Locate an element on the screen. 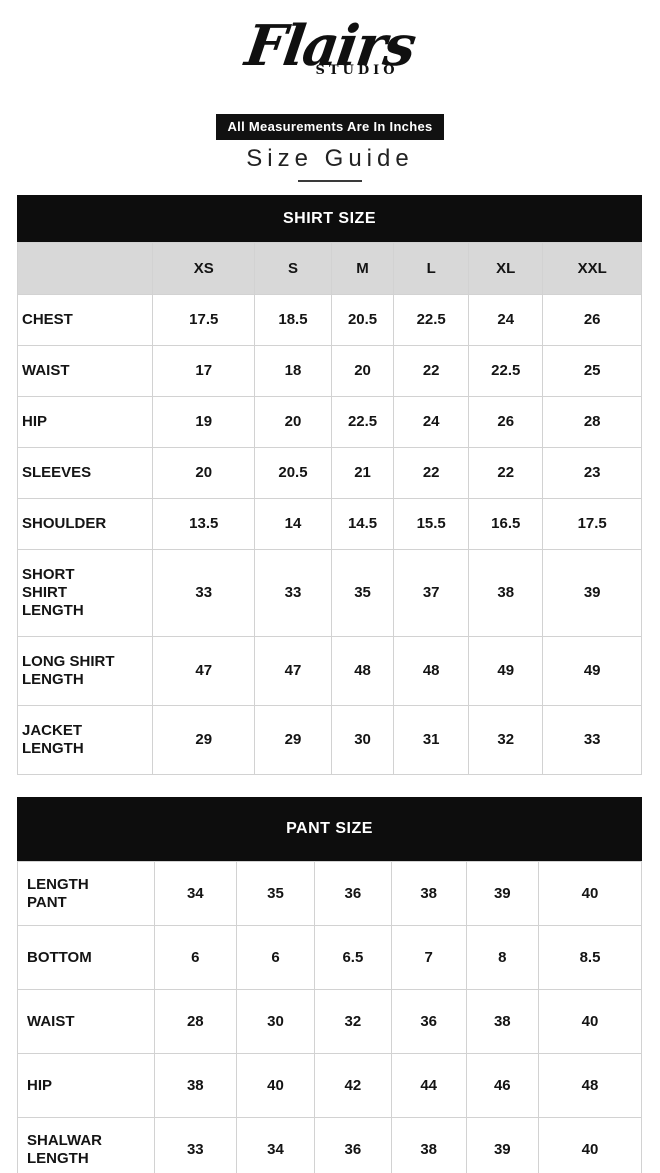 The image size is (660, 1173). title-underline is located at coordinates (330, 181).